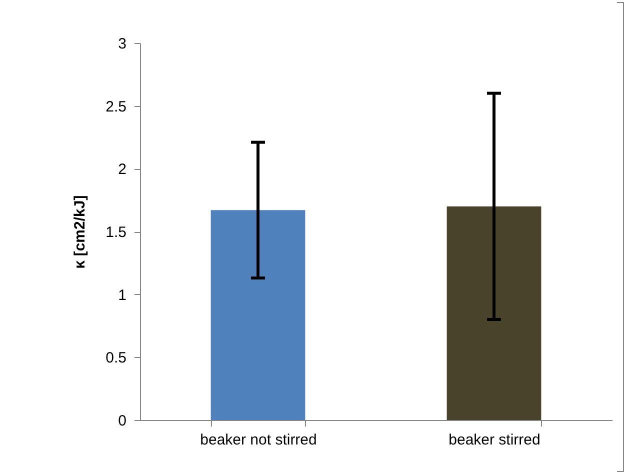 Image resolution: width=628 pixels, height=476 pixels. What do you see at coordinates (116, 232) in the screenshot?
I see `y-tick-label: 1.5` at bounding box center [116, 232].